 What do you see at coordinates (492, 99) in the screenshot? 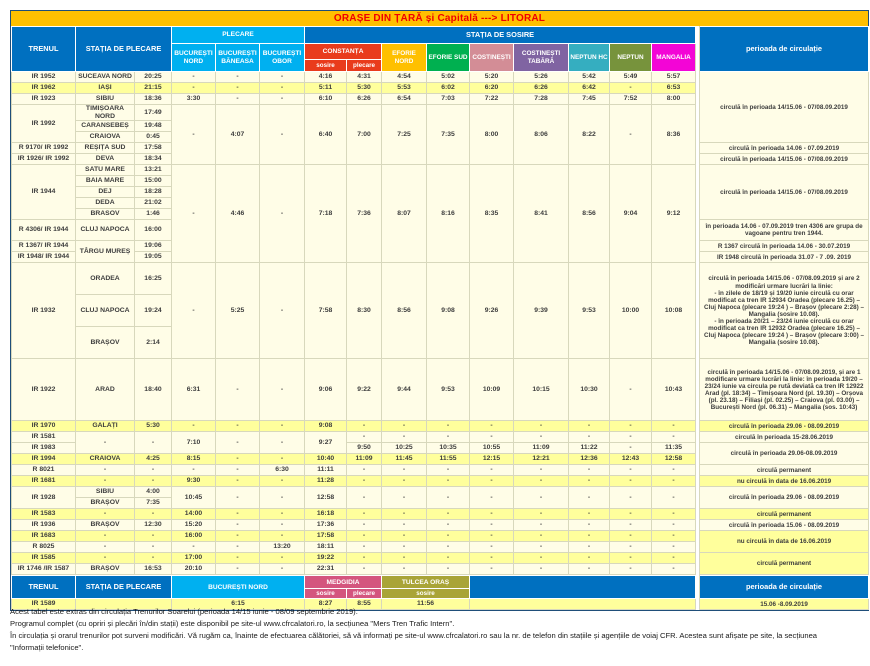
I see `table-cell: 7:22` at bounding box center [492, 99].